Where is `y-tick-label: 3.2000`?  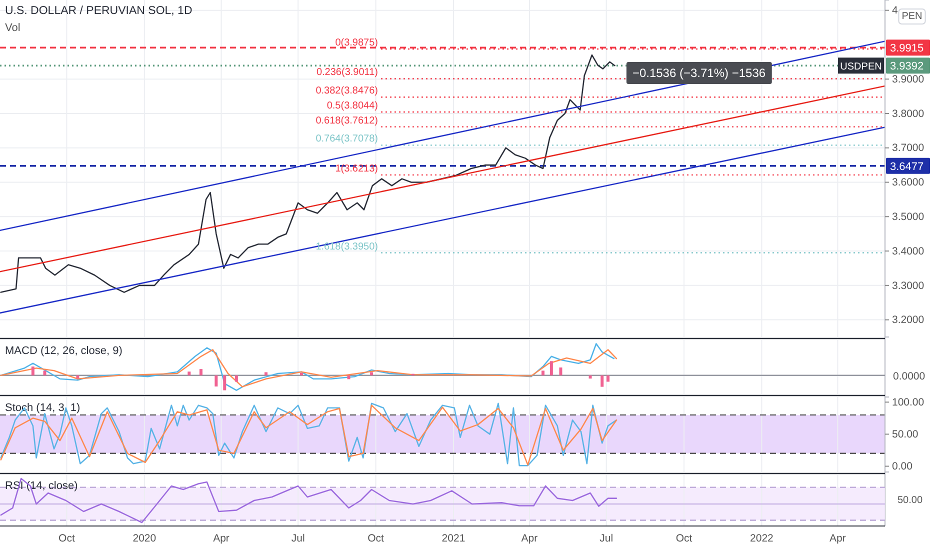 y-tick-label: 3.2000 is located at coordinates (908, 320).